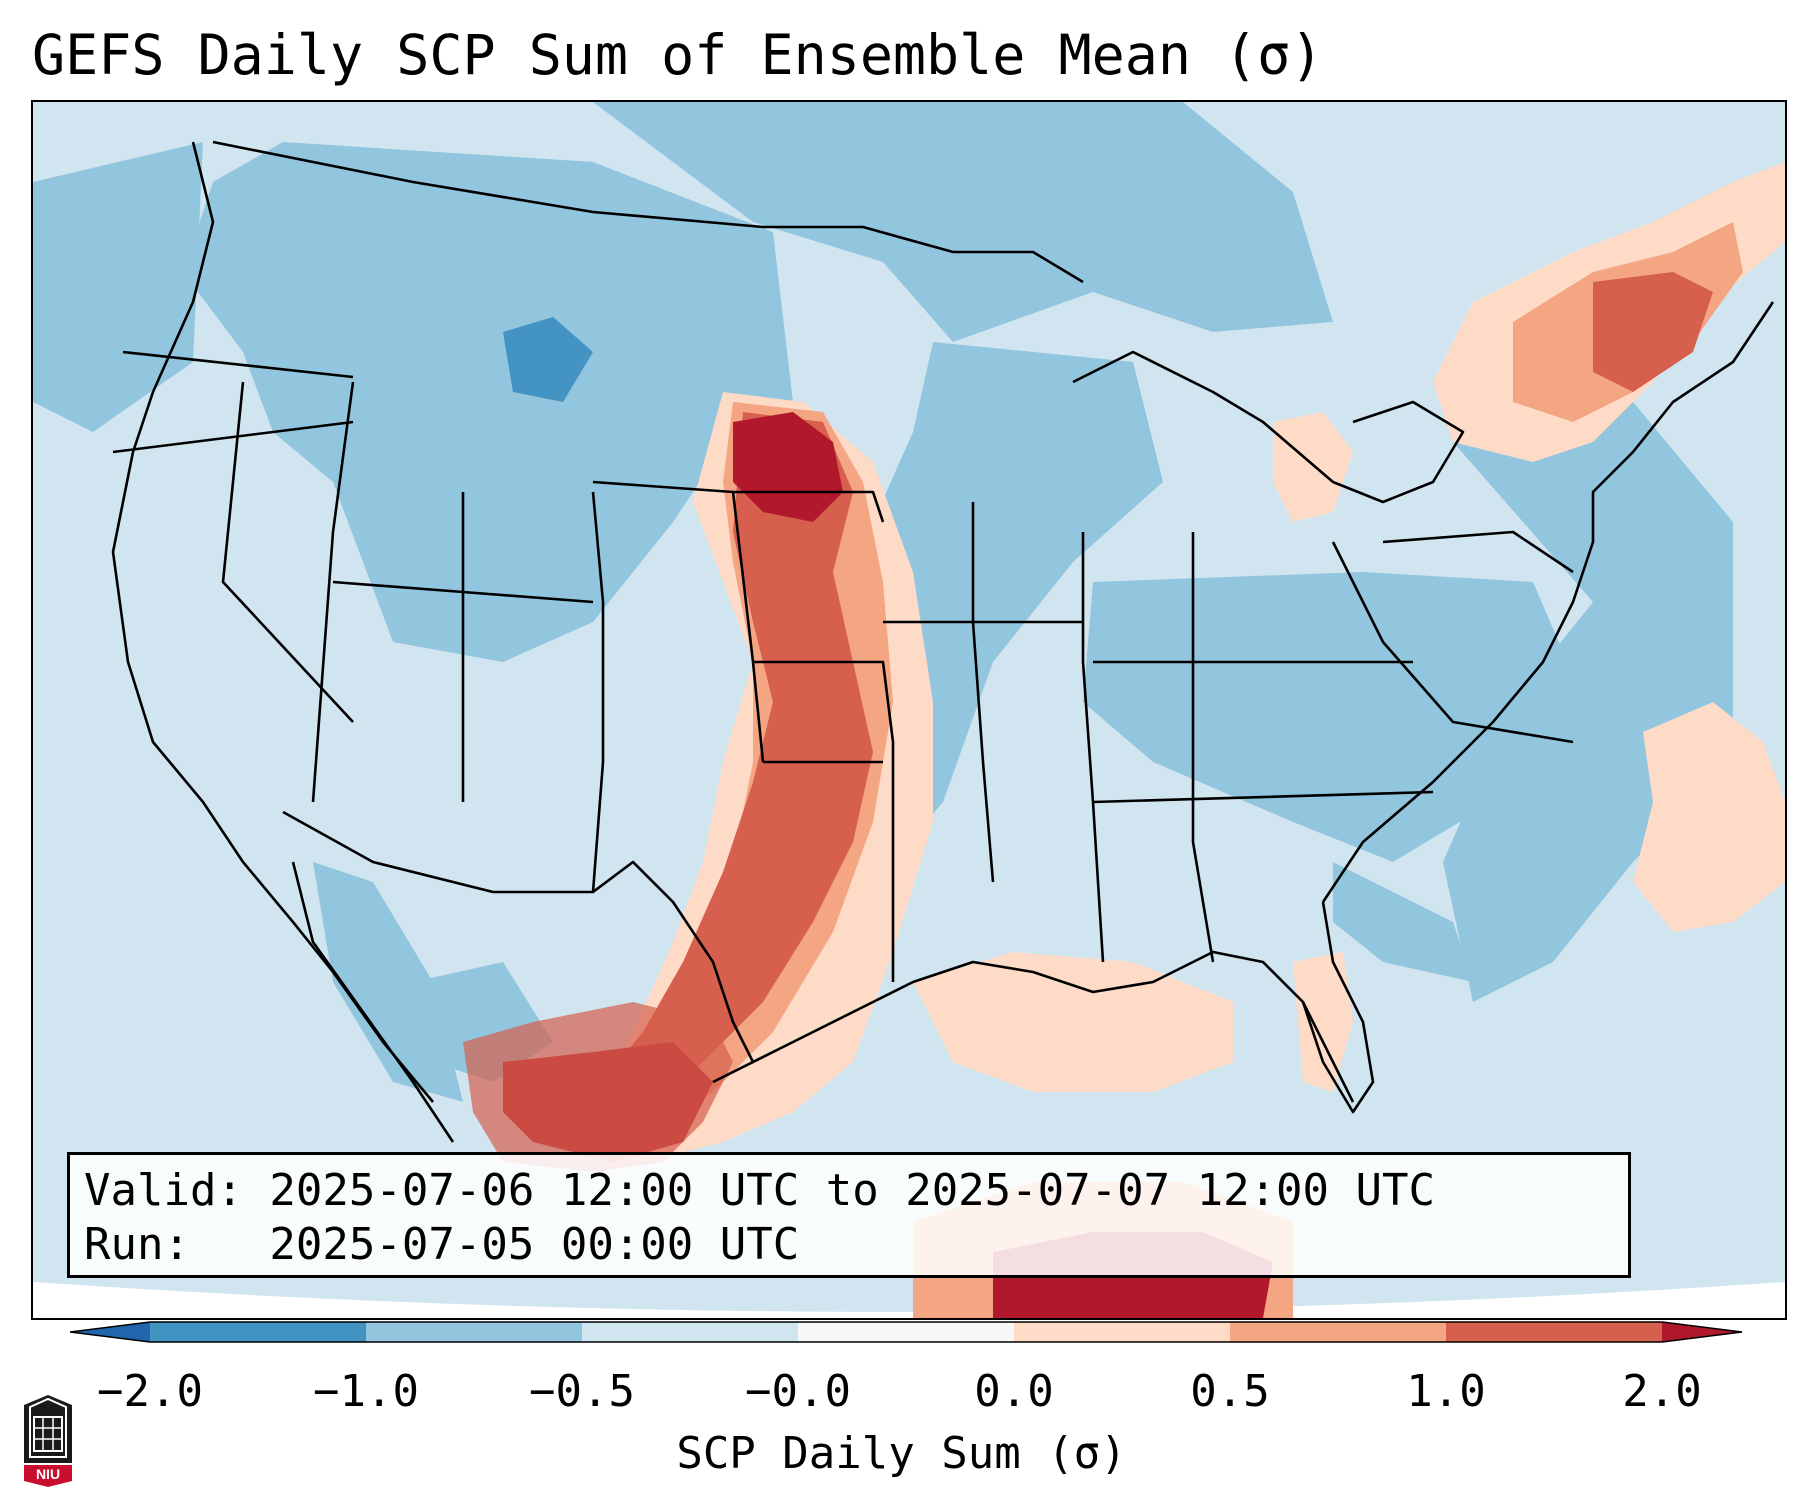 This screenshot has height=1506, width=1803. Describe the element at coordinates (1014, 1391) in the screenshot. I see `colorbar-tick-label: 0.0` at that location.